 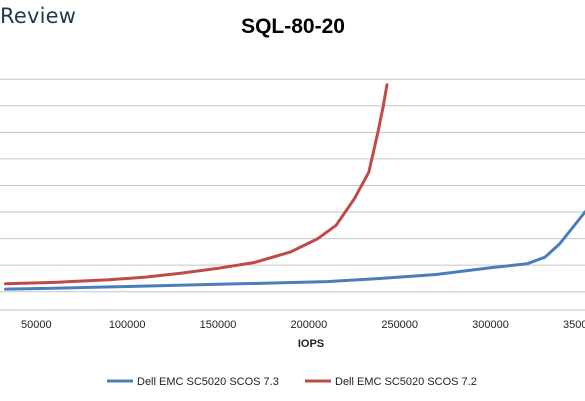 What do you see at coordinates (399, 325) in the screenshot?
I see `x-tick-label: 250000` at bounding box center [399, 325].